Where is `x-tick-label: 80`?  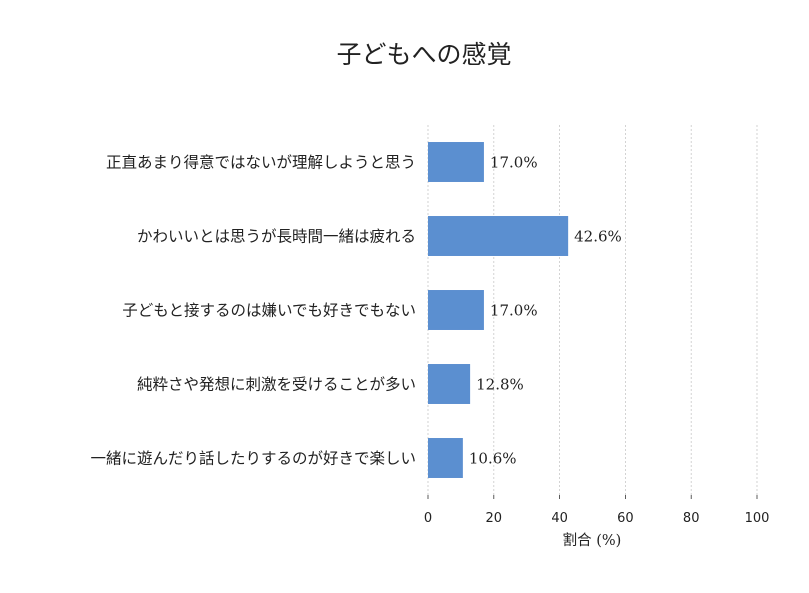
x-tick-label: 80 is located at coordinates (691, 518).